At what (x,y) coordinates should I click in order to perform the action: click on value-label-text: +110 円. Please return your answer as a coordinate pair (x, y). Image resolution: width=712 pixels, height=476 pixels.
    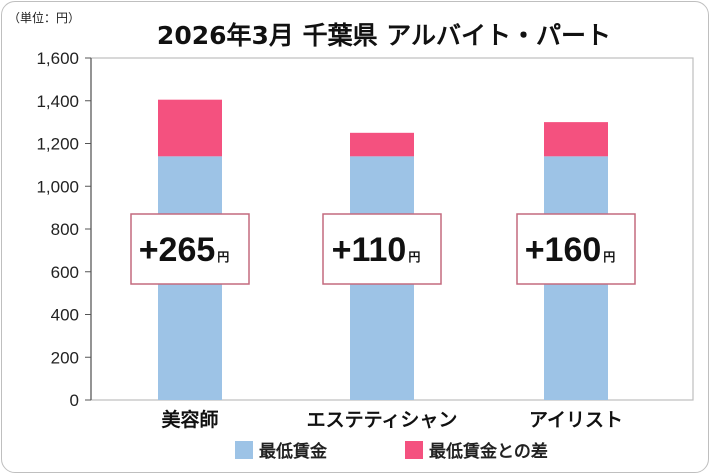
    Looking at the image, I should click on (376, 250).